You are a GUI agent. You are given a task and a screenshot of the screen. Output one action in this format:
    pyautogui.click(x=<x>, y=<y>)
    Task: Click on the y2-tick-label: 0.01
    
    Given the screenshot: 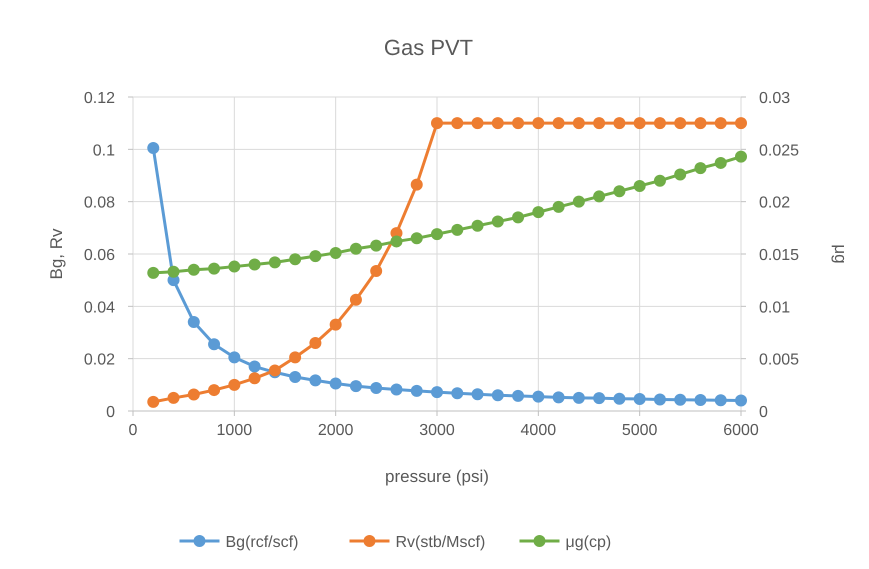 What is the action you would take?
    pyautogui.click(x=774, y=307)
    